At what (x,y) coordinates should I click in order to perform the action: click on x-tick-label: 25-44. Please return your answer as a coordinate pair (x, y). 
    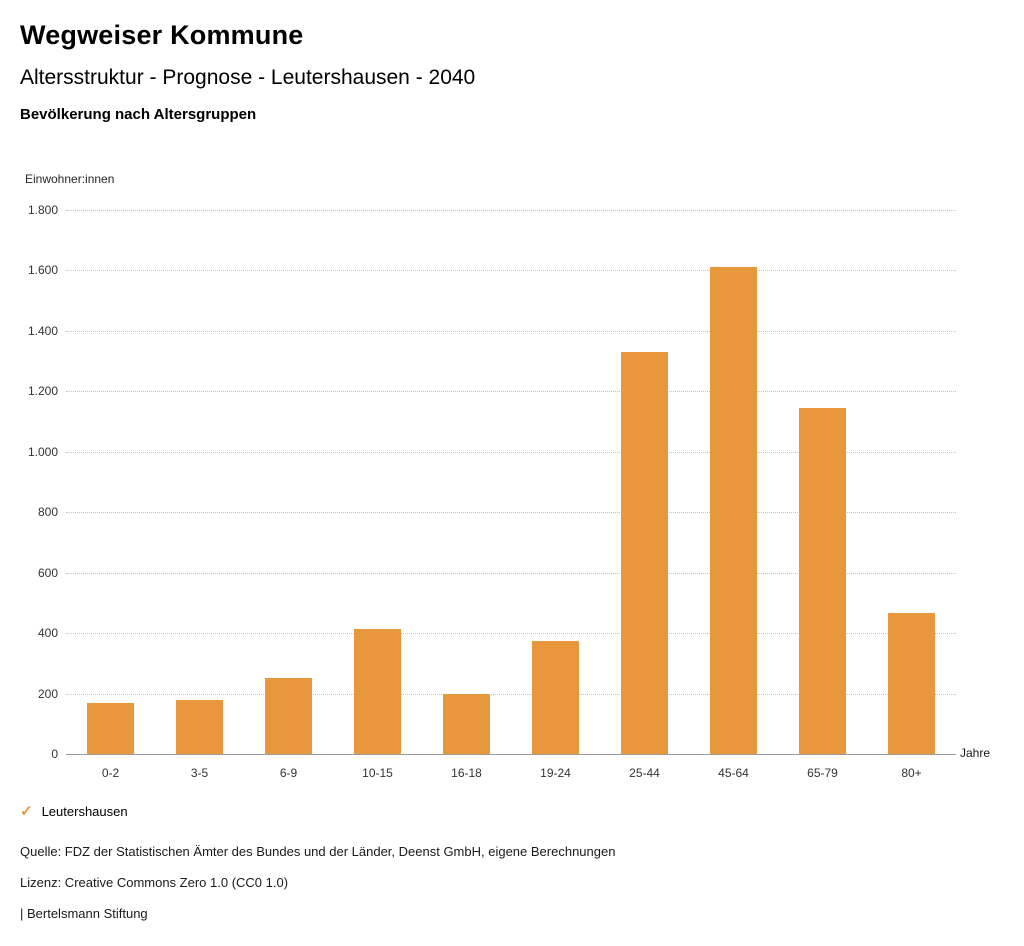
    Looking at the image, I should click on (644, 773).